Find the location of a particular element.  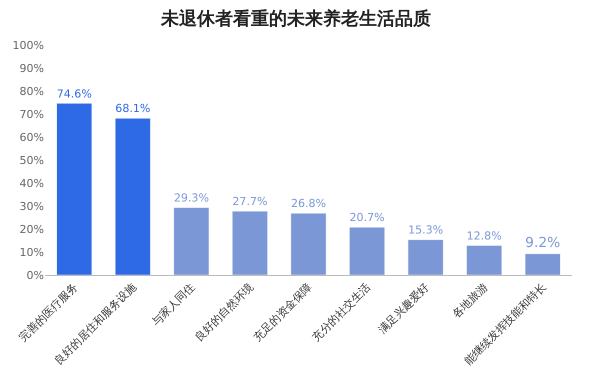

y-tick-label: 70% is located at coordinates (32, 114).